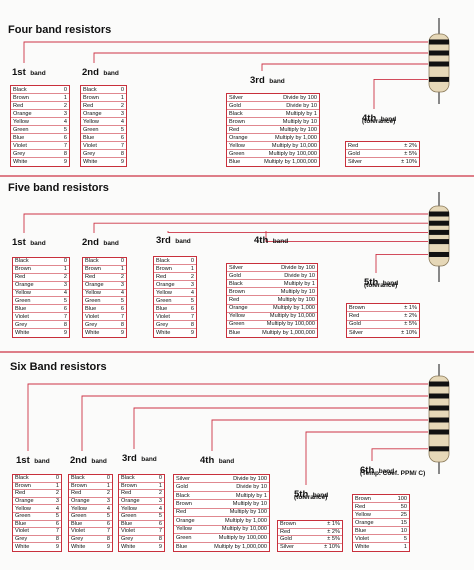  What do you see at coordinates (272, 333) in the screenshot?
I see `table-row: Blue Multiply by 1,000,000` at bounding box center [272, 333].